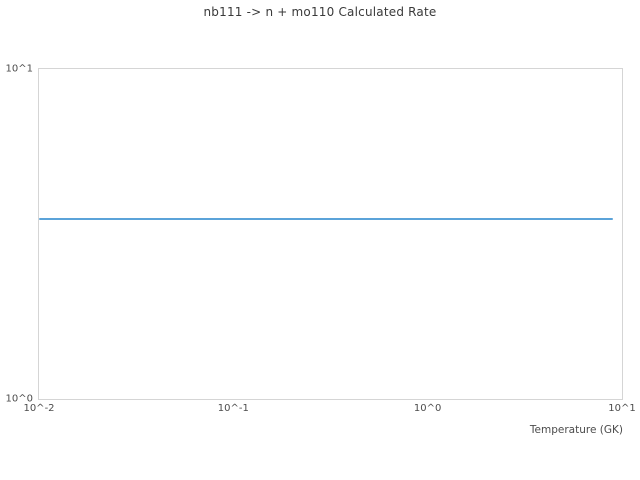  Describe the element at coordinates (19, 399) in the screenshot. I see `y-tick-label: 10^0` at that location.